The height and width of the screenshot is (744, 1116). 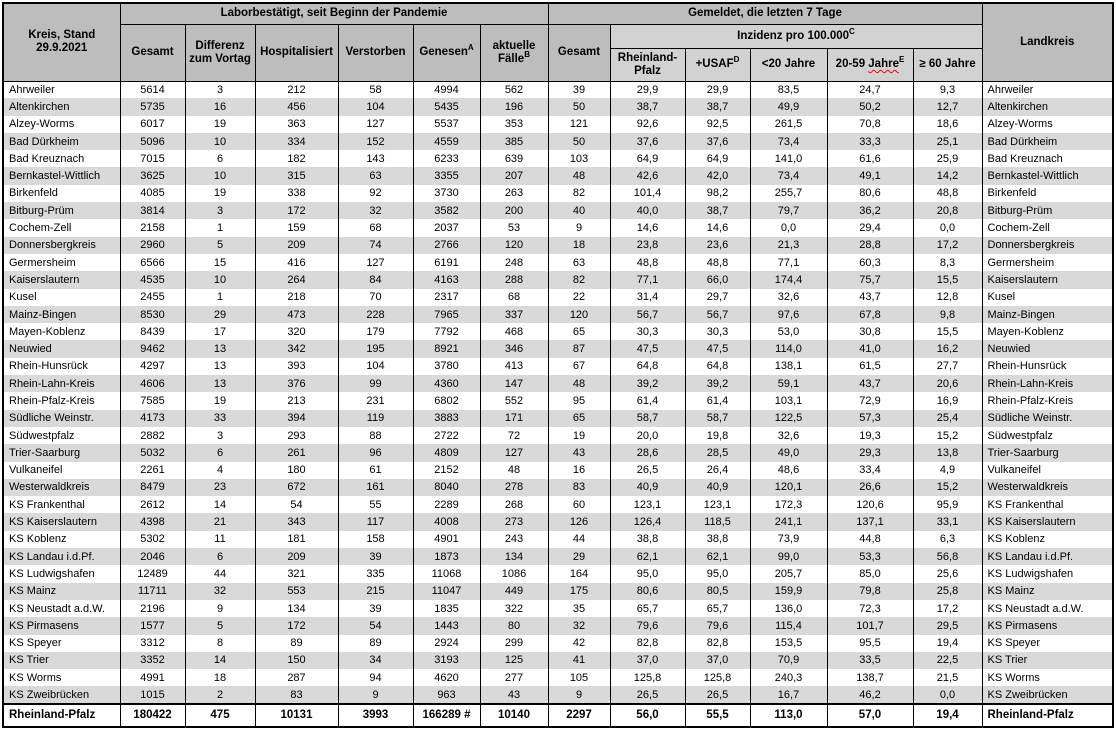 I want to click on cell-value: 14, so click(x=220, y=660).